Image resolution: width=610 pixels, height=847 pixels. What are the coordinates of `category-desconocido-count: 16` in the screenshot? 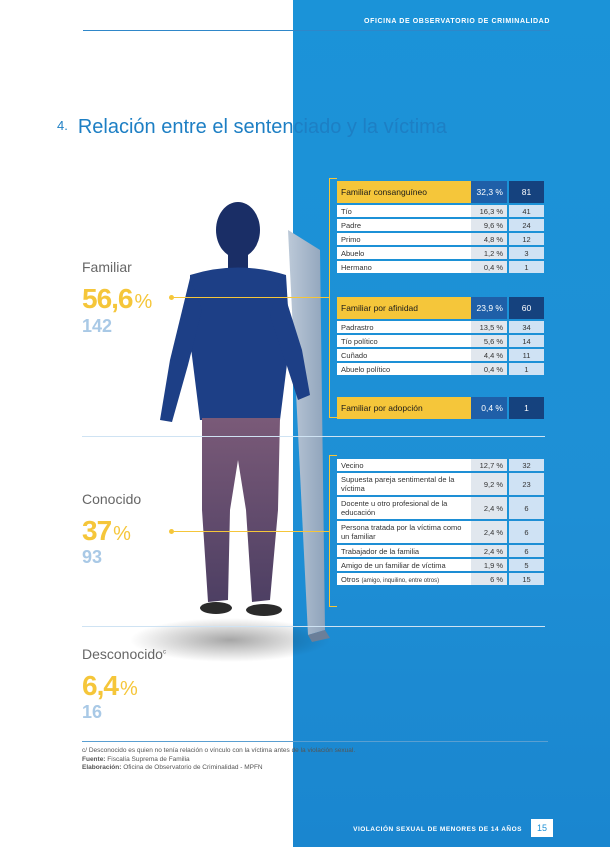 It's located at (92, 712).